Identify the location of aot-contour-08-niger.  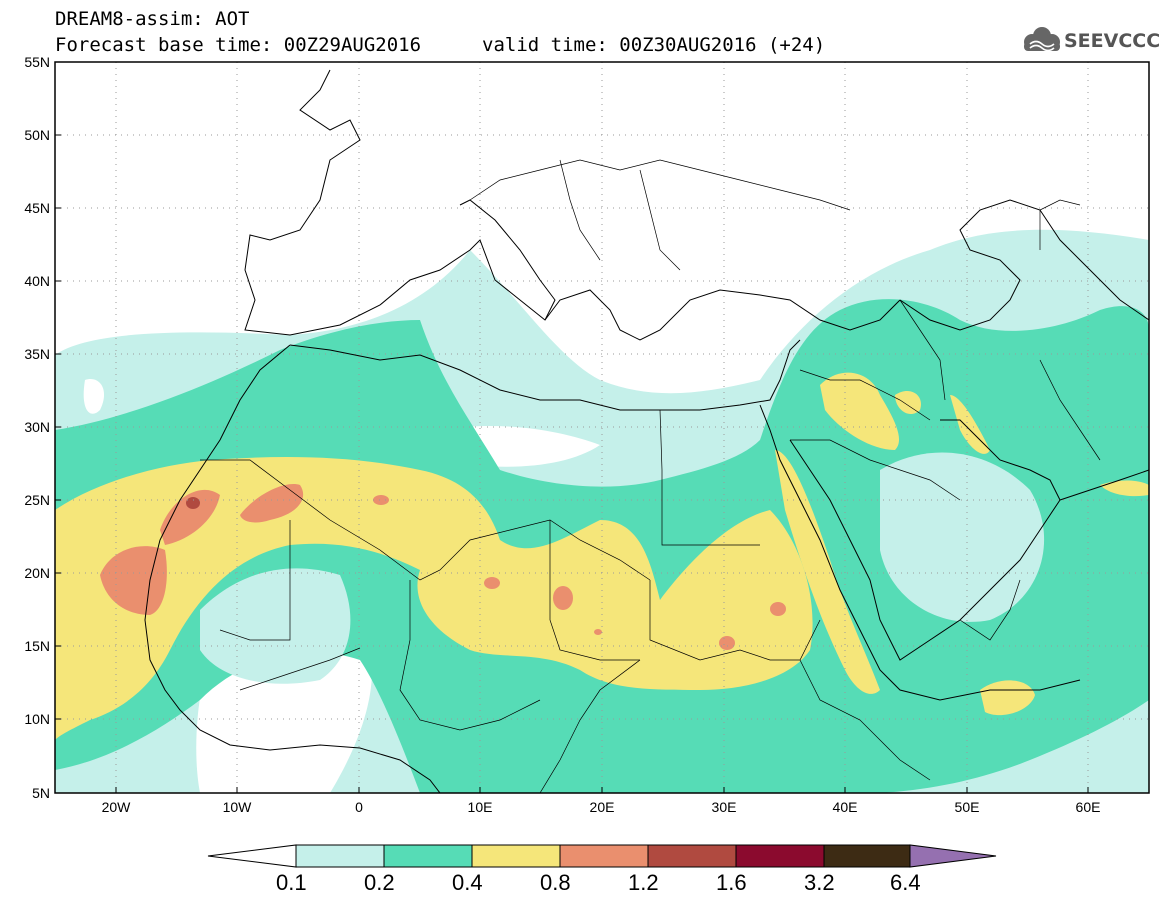
(381, 500).